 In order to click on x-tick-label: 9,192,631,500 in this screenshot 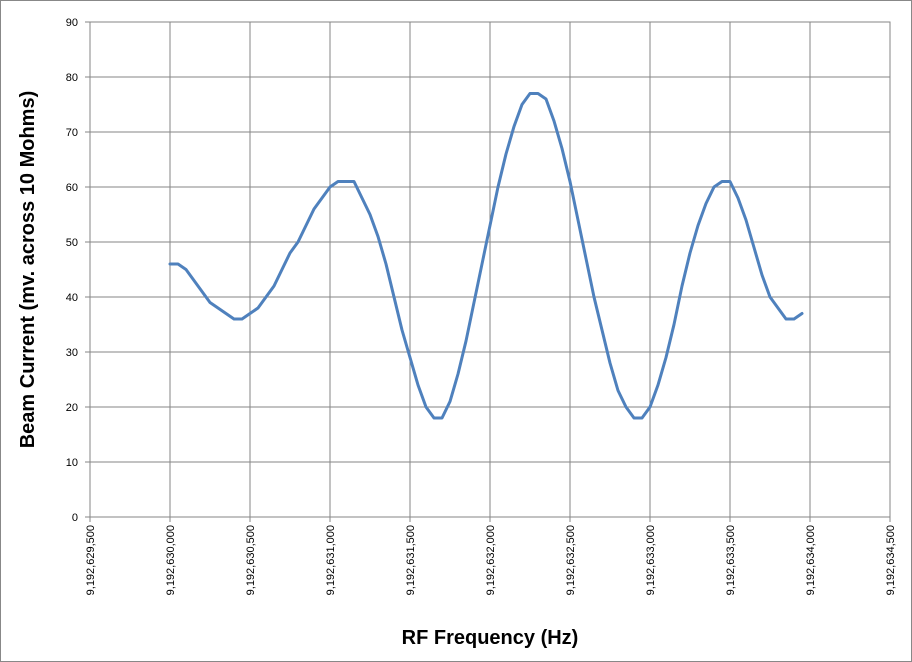, I will do `click(411, 560)`.